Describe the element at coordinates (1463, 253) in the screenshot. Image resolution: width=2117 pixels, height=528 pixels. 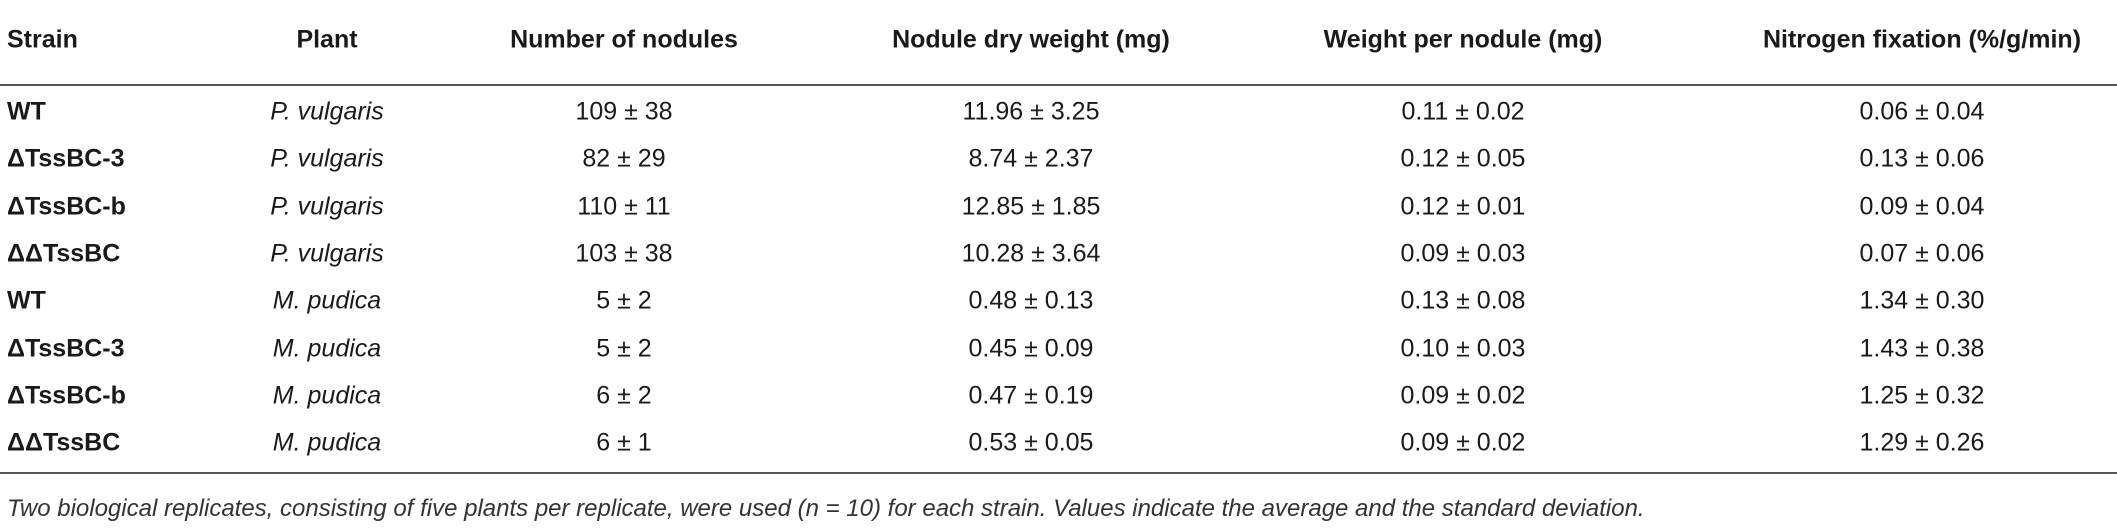
I see `value-cell: 0.09 ± 0.03` at that location.